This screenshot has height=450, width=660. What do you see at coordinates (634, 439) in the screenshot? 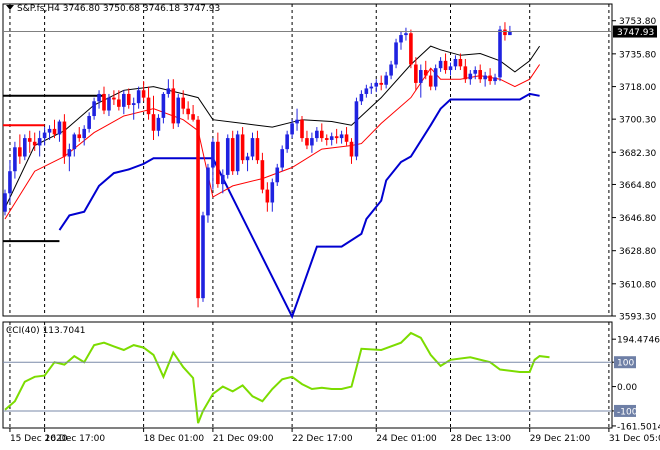
I see `time-tick-label: 31 Dec 05:00` at bounding box center [634, 439].